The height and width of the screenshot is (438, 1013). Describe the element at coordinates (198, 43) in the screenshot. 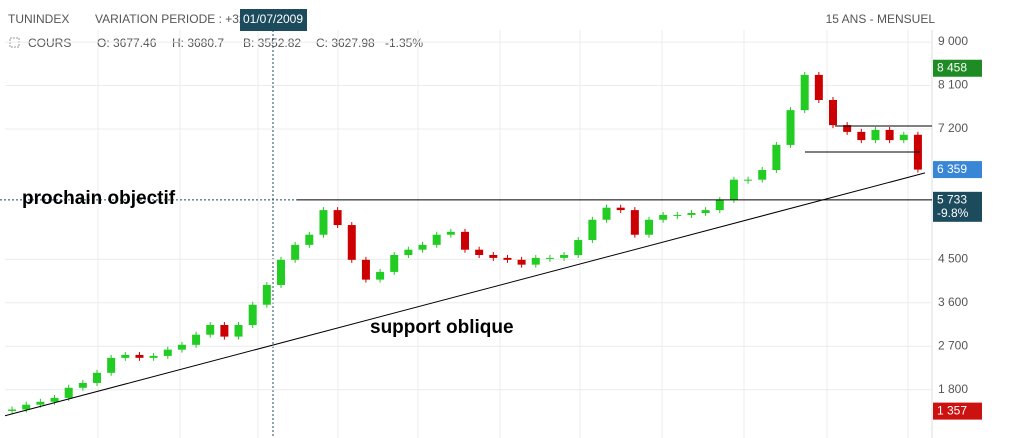

I see `ohlc-high: H: 3680.7` at that location.